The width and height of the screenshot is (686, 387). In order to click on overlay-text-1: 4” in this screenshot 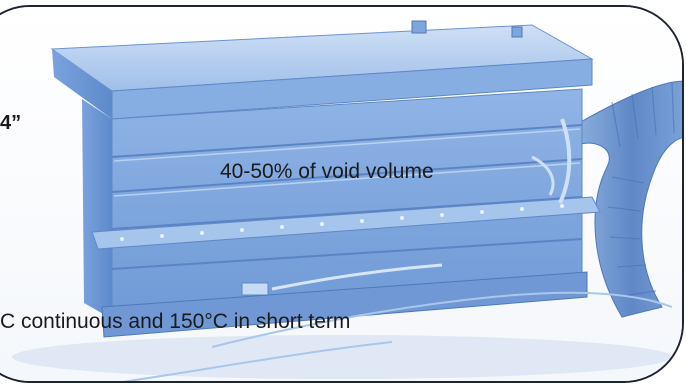, I will do `click(11, 123)`.